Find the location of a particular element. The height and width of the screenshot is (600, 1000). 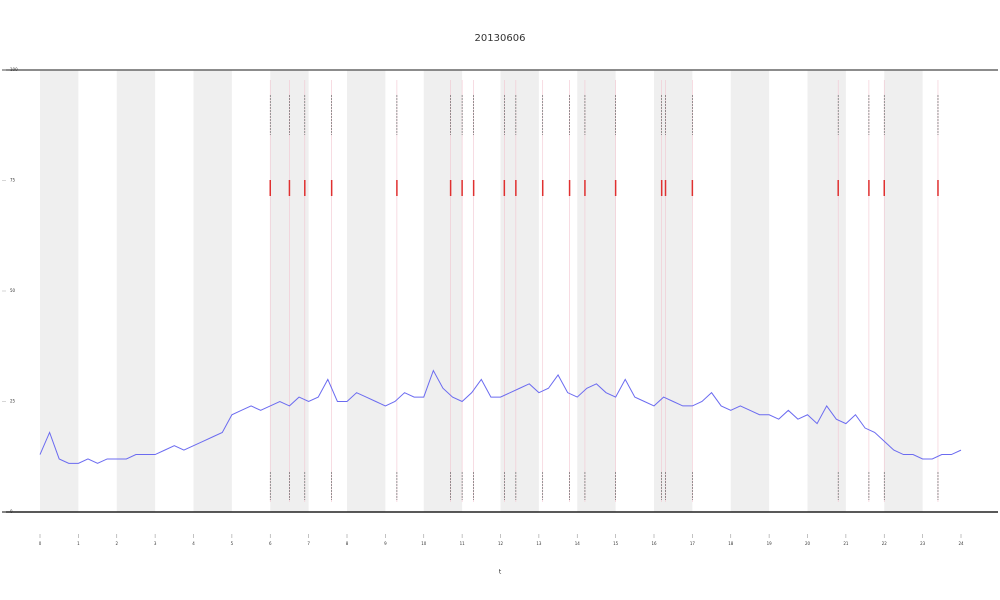

x-tick-label: 23 is located at coordinates (923, 543).